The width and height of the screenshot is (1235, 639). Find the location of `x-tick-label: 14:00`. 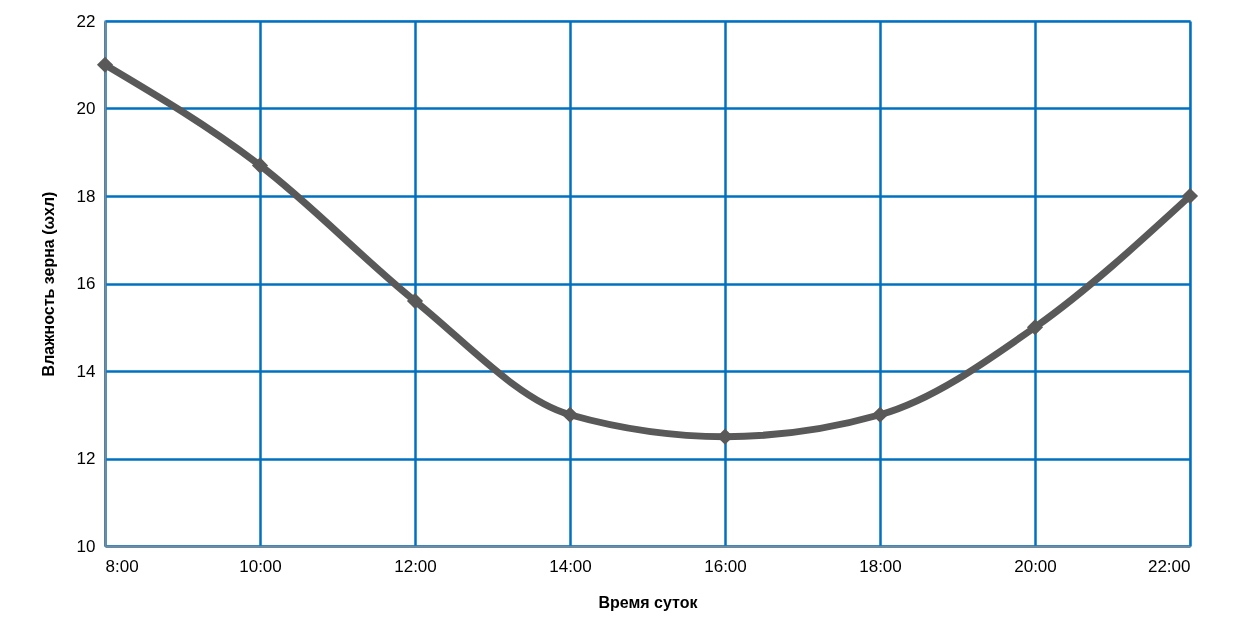

x-tick-label: 14:00 is located at coordinates (570, 566).